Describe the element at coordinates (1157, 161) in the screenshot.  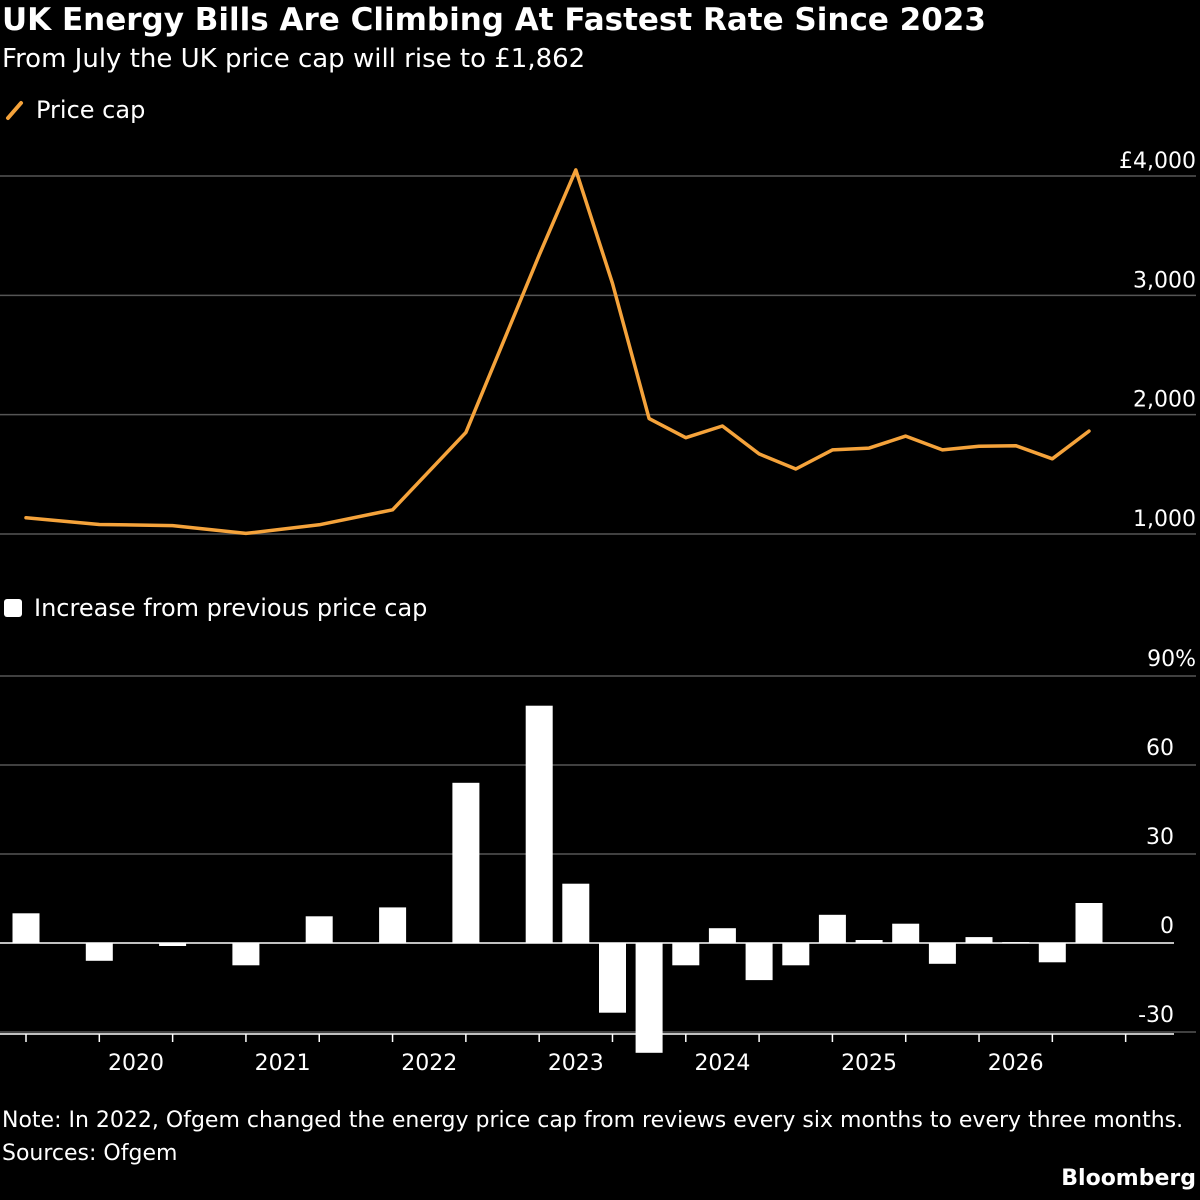
I see `line-y-tick-label: £4,000` at that location.